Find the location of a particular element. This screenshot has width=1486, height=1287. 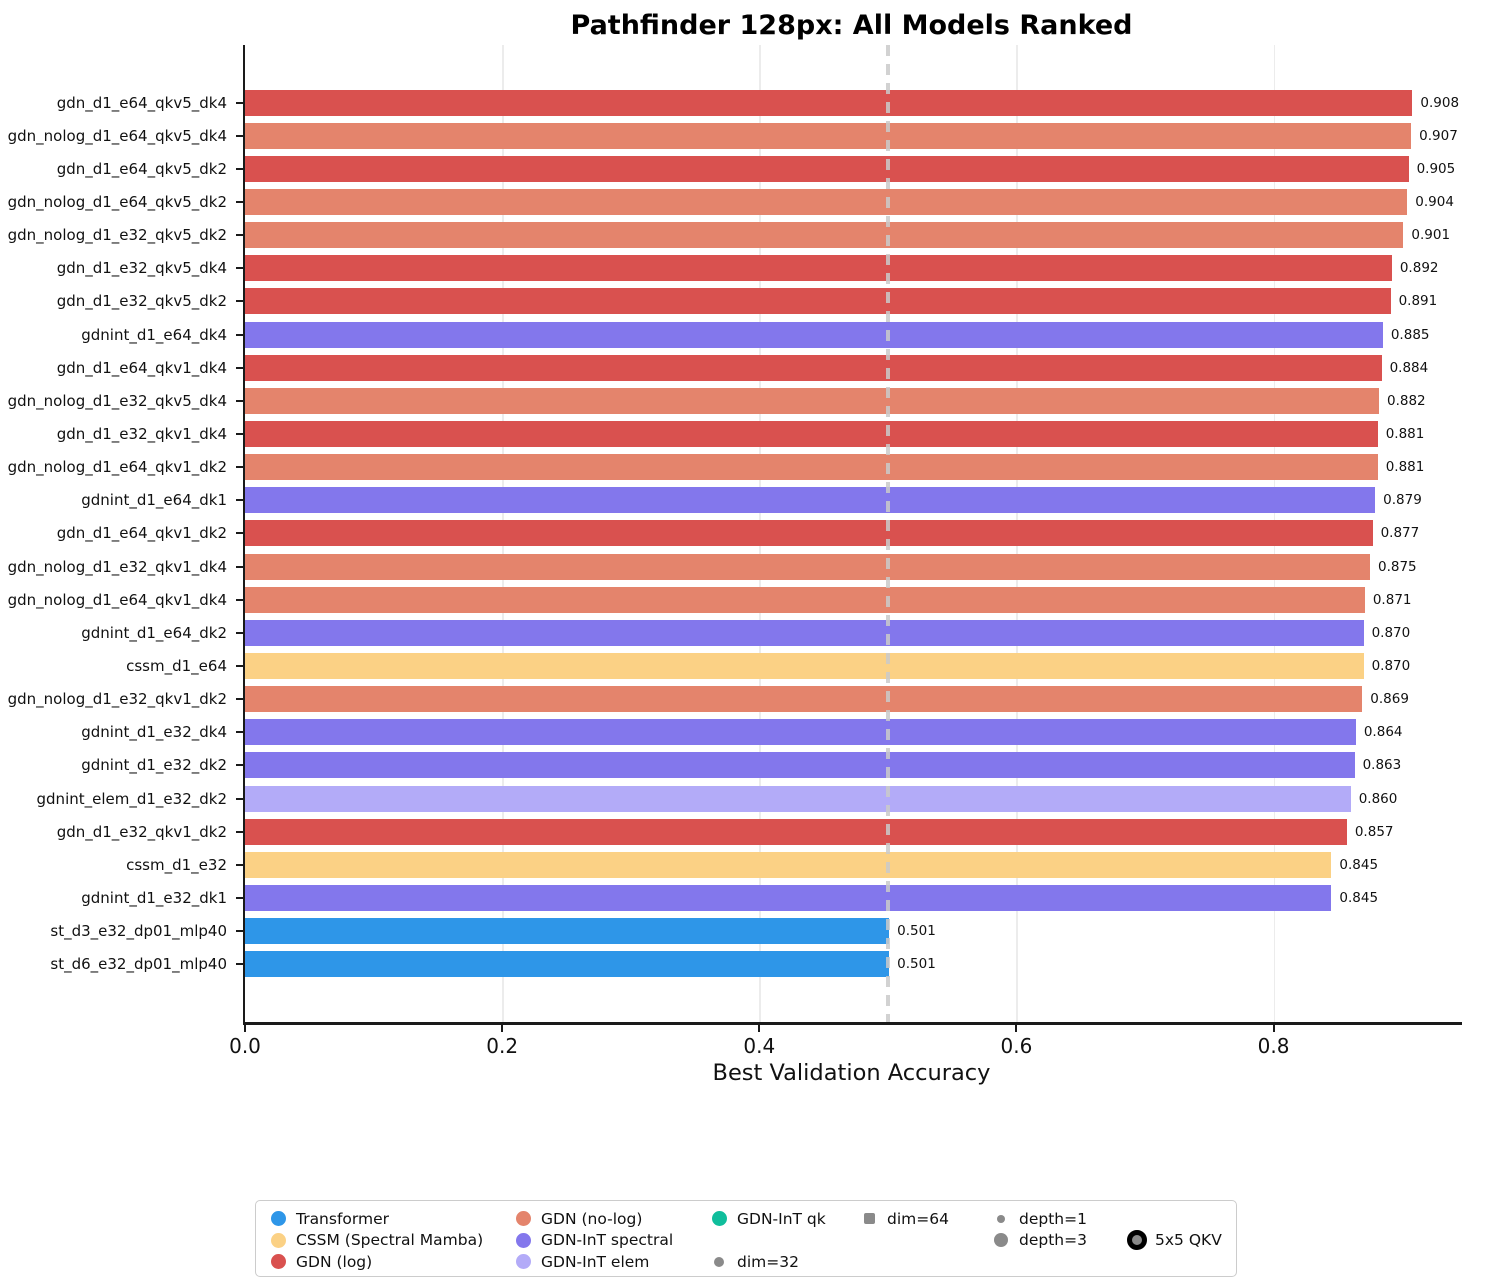

bar-value-label: 0.501 is located at coordinates (916, 964).